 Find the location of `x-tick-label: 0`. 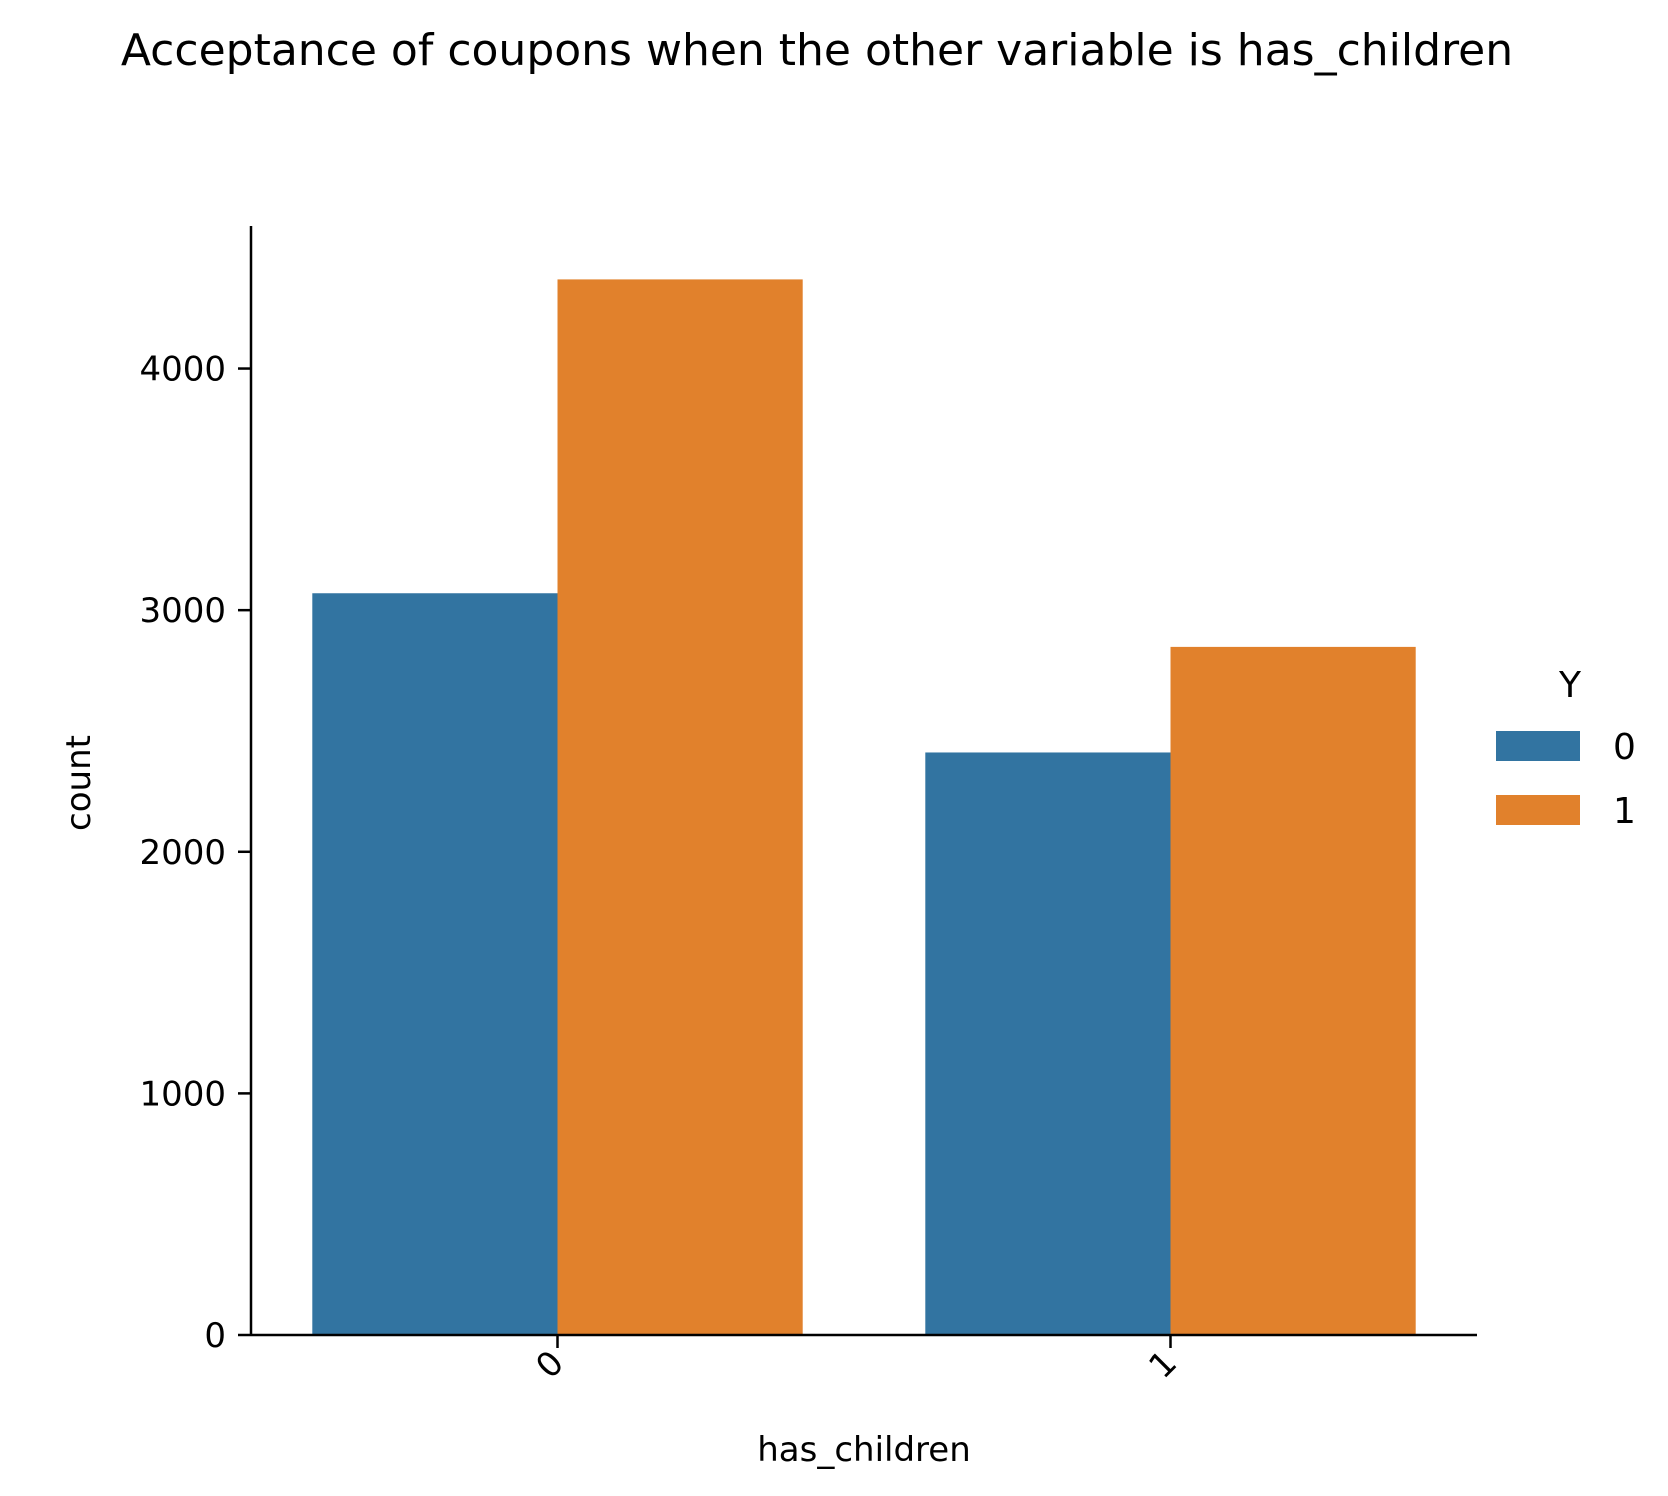

x-tick-label: 0 is located at coordinates (550, 1365).